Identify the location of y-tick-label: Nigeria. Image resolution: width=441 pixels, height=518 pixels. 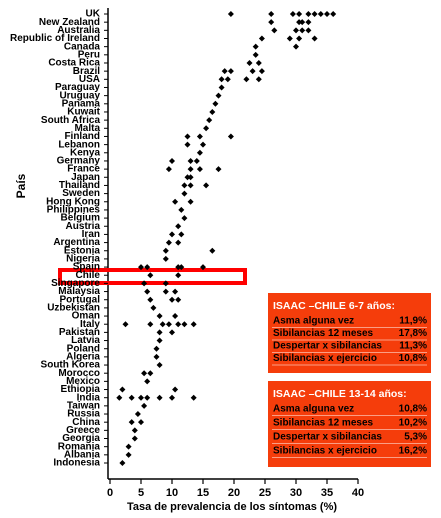
(83, 259).